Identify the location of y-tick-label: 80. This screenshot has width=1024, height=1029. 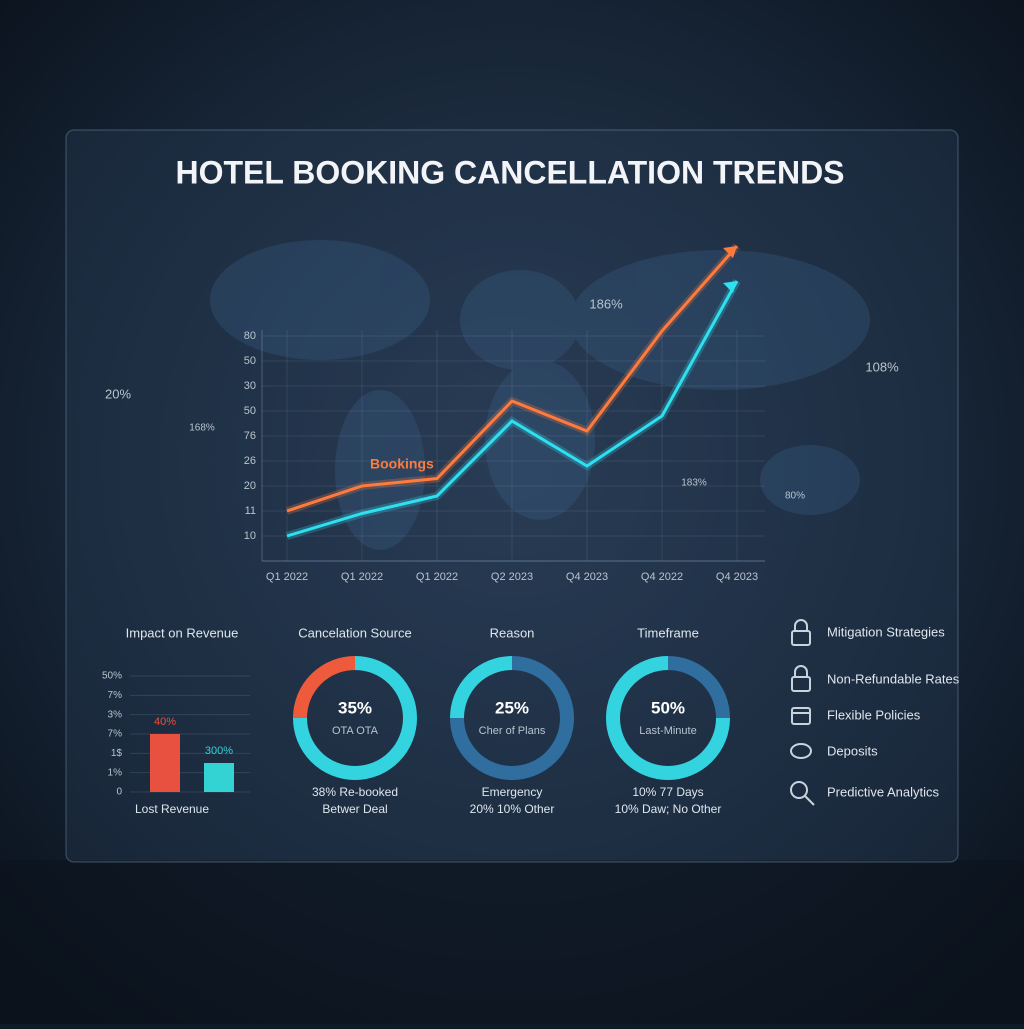
(250, 336).